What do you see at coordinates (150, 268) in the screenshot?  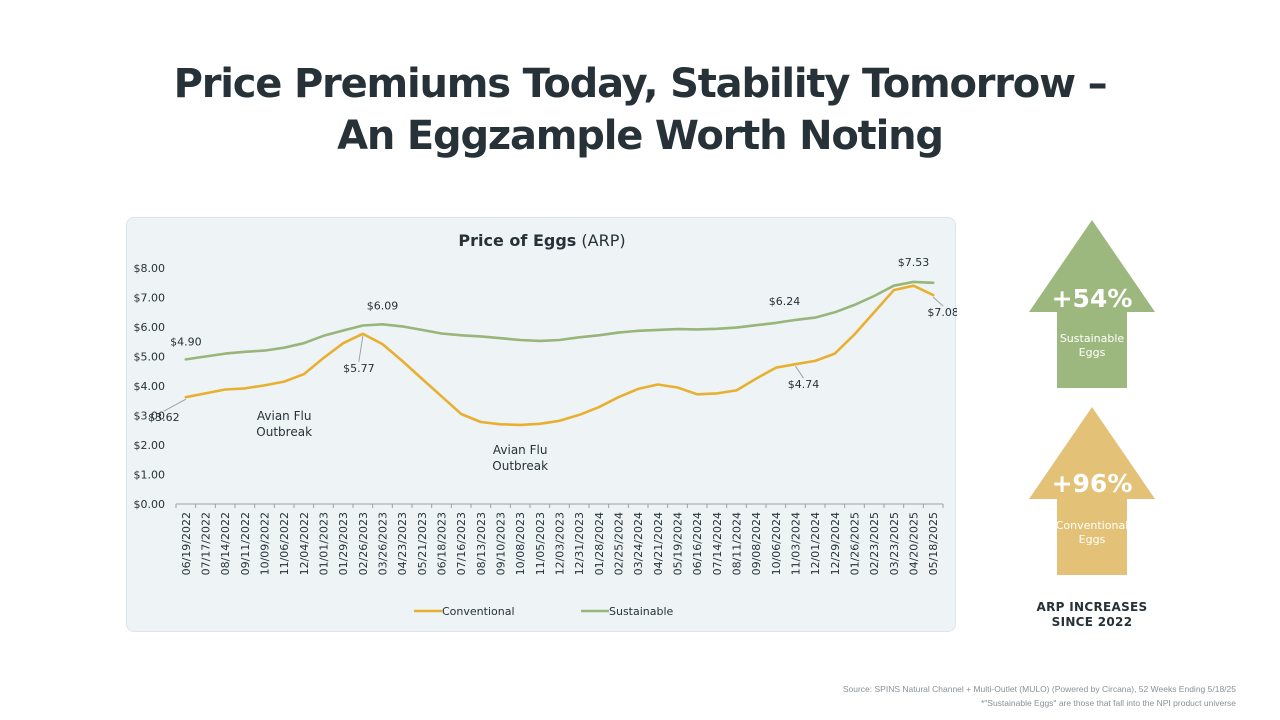 I see `y-tick-label: $8.00` at bounding box center [150, 268].